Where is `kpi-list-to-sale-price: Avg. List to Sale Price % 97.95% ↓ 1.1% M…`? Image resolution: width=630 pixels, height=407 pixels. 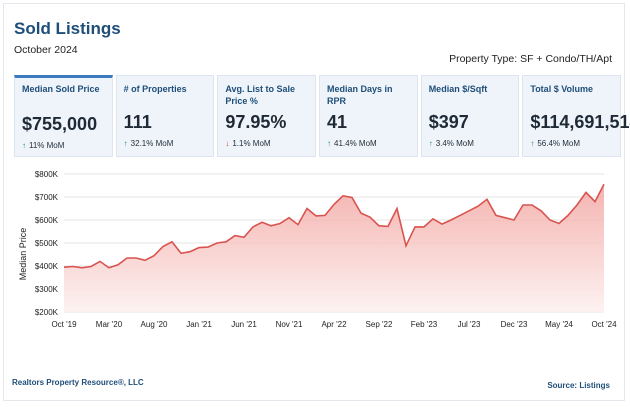 kpi-list-to-sale-price: Avg. List to Sale Price % 97.95% ↓ 1.1% M… is located at coordinates (267, 116).